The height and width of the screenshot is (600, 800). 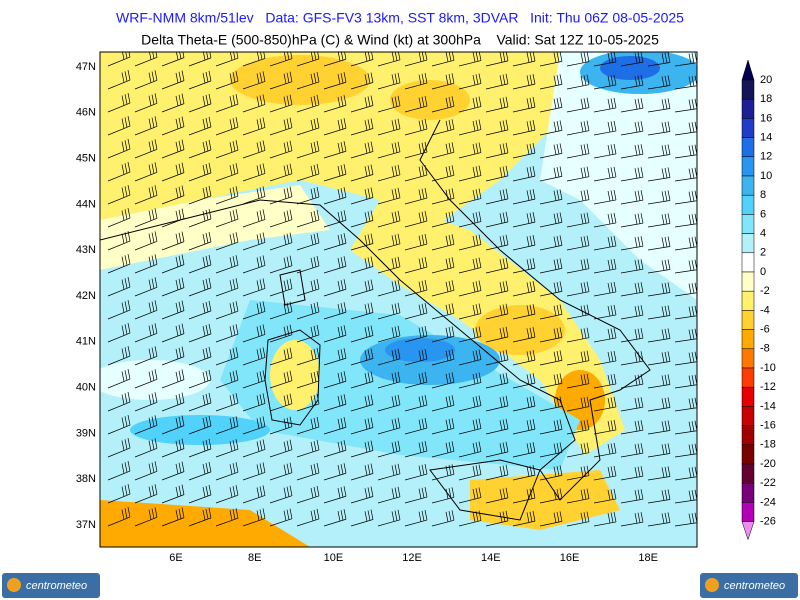 I want to click on lon-label: 12E, so click(x=412, y=558).